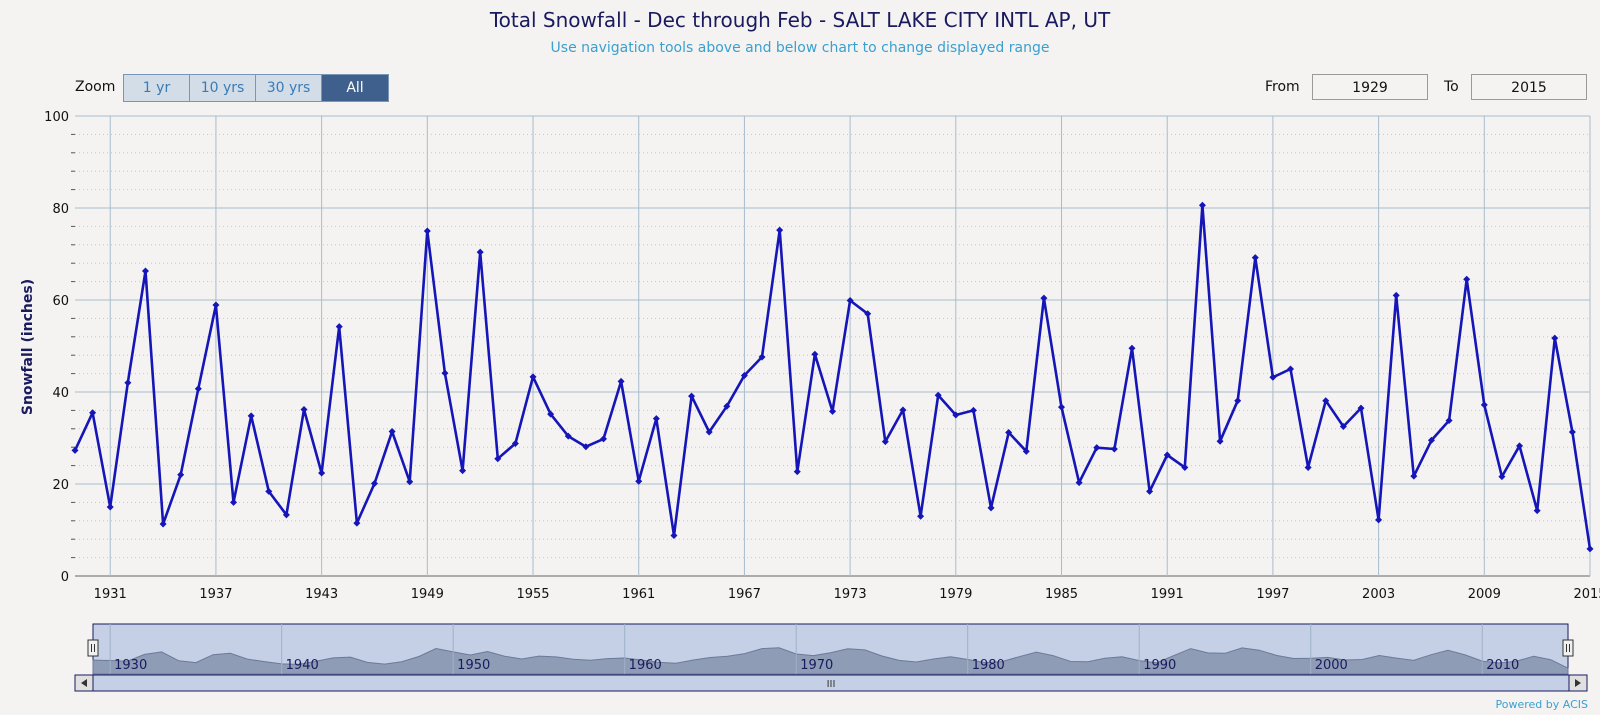 The image size is (1600, 715). Describe the element at coordinates (84, 683) in the screenshot. I see `scroll-left-button` at that location.